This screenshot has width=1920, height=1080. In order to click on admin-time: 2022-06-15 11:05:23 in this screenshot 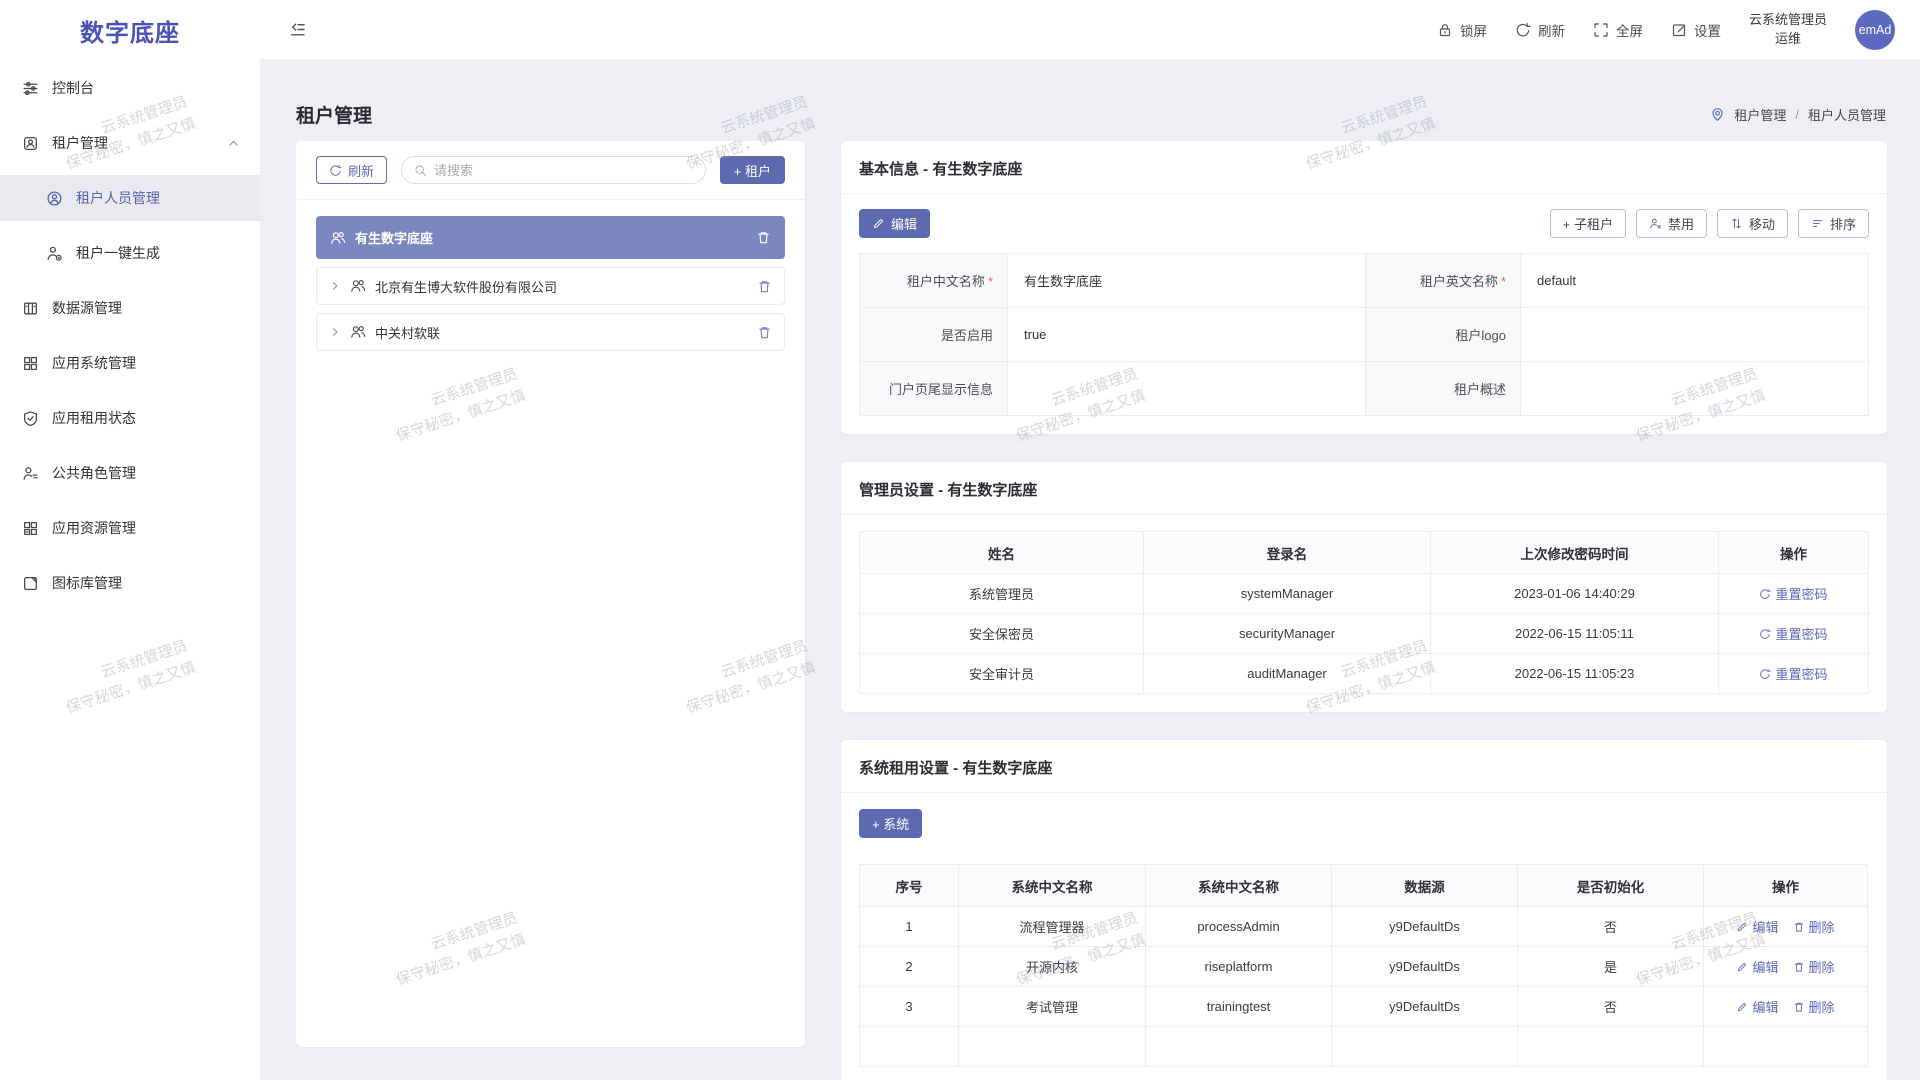, I will do `click(1574, 673)`.